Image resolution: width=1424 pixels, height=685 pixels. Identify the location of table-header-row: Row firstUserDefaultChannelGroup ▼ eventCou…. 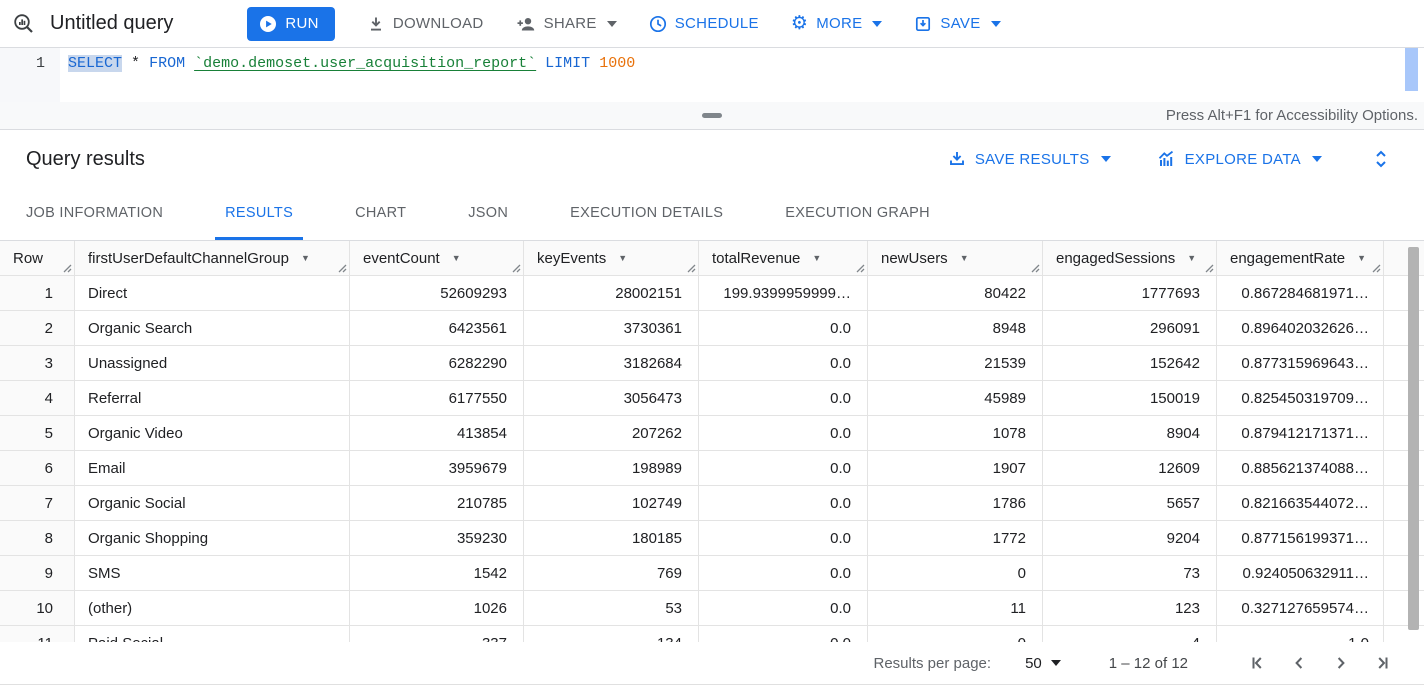
(712, 258).